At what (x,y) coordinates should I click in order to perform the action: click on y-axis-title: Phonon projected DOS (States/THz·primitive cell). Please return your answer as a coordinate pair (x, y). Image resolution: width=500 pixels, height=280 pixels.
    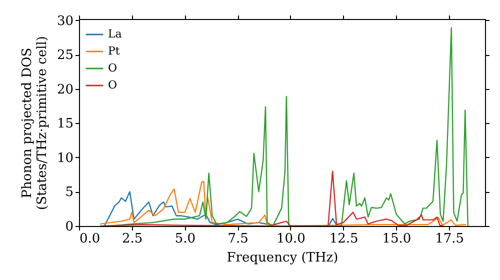
    Looking at the image, I should click on (35, 123).